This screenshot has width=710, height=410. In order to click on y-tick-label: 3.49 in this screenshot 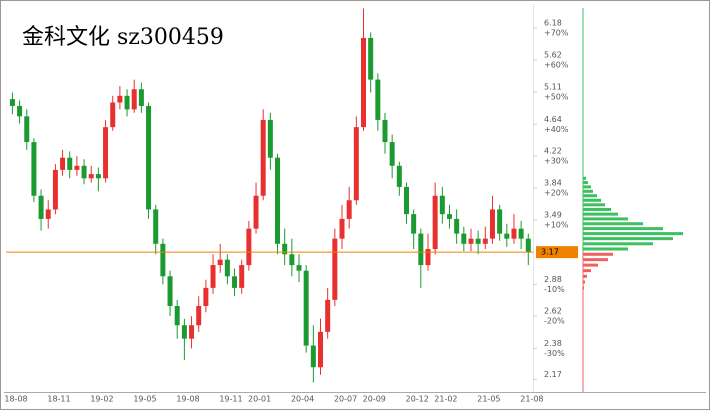, I will do `click(553, 214)`.